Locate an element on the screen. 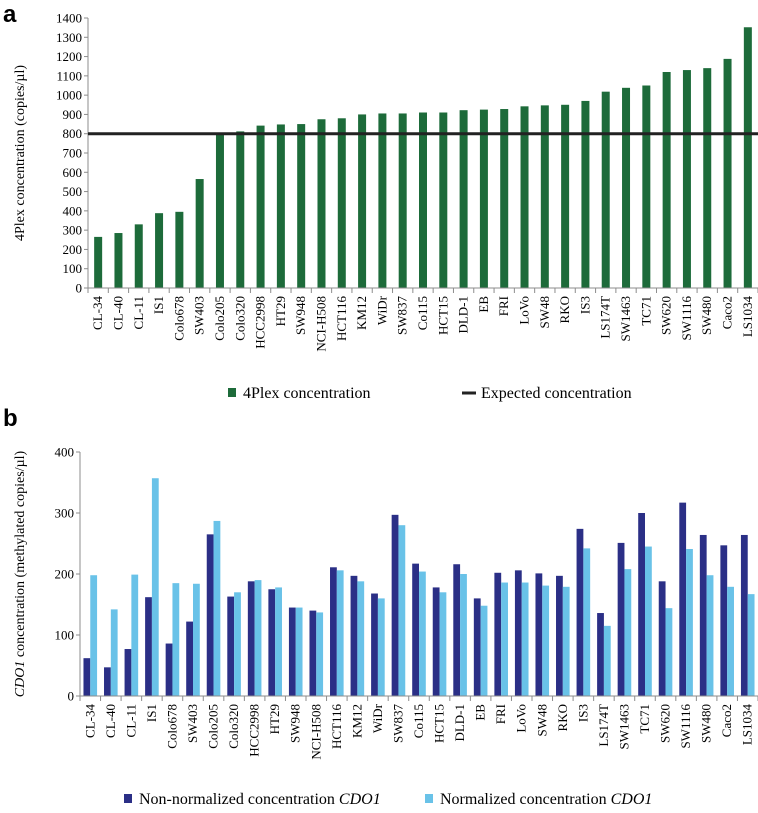 The image size is (758, 813). x-tick-label: SW620 is located at coordinates (666, 315).